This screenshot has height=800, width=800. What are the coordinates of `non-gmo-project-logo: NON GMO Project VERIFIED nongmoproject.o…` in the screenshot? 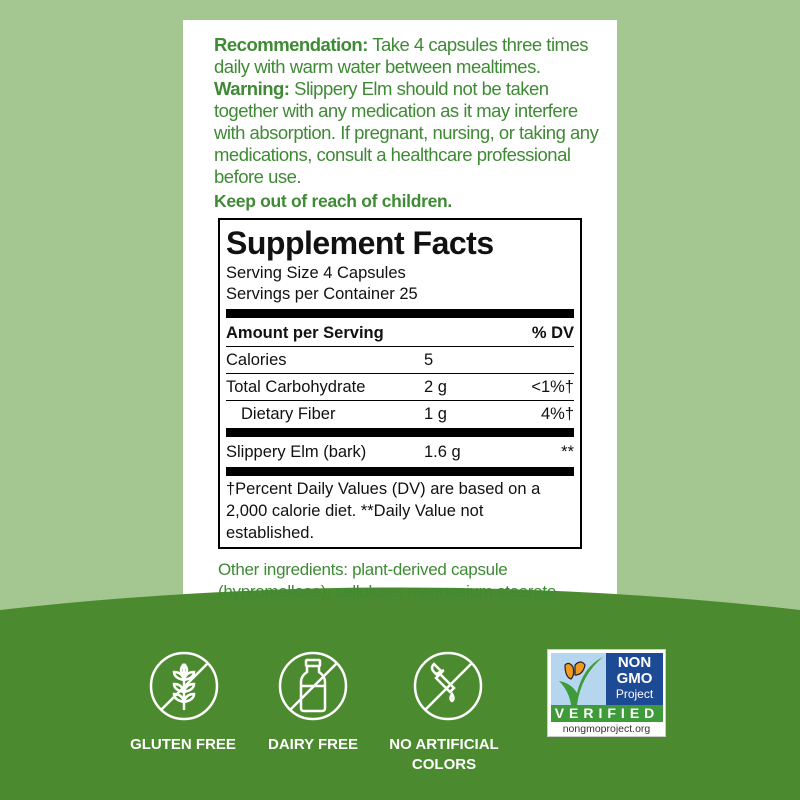 It's located at (606, 693).